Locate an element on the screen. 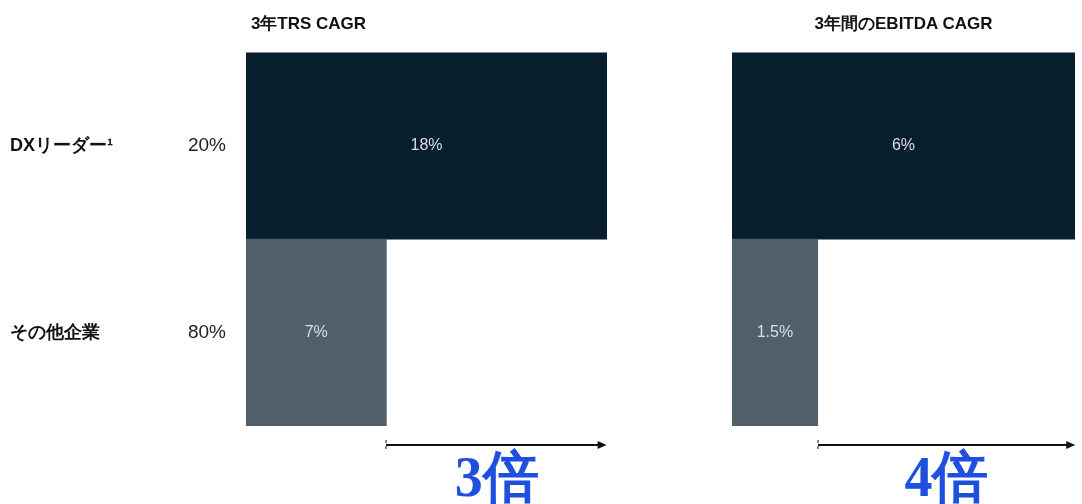 The width and height of the screenshot is (1082, 504). text: 3倍 is located at coordinates (496, 475).